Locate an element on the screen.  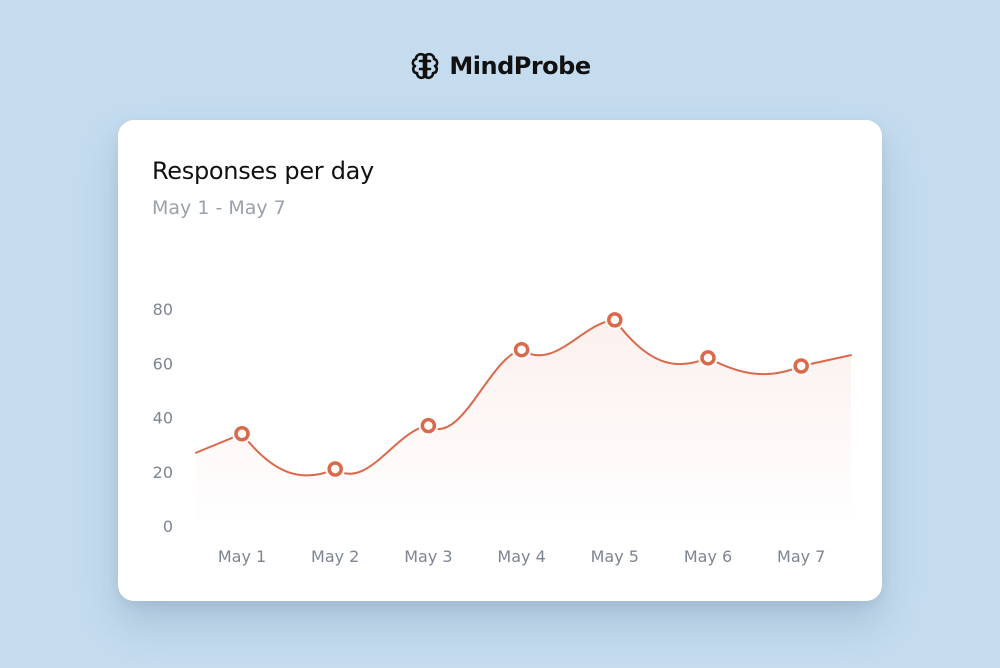
brand-header: MindProbe is located at coordinates (500, 66).